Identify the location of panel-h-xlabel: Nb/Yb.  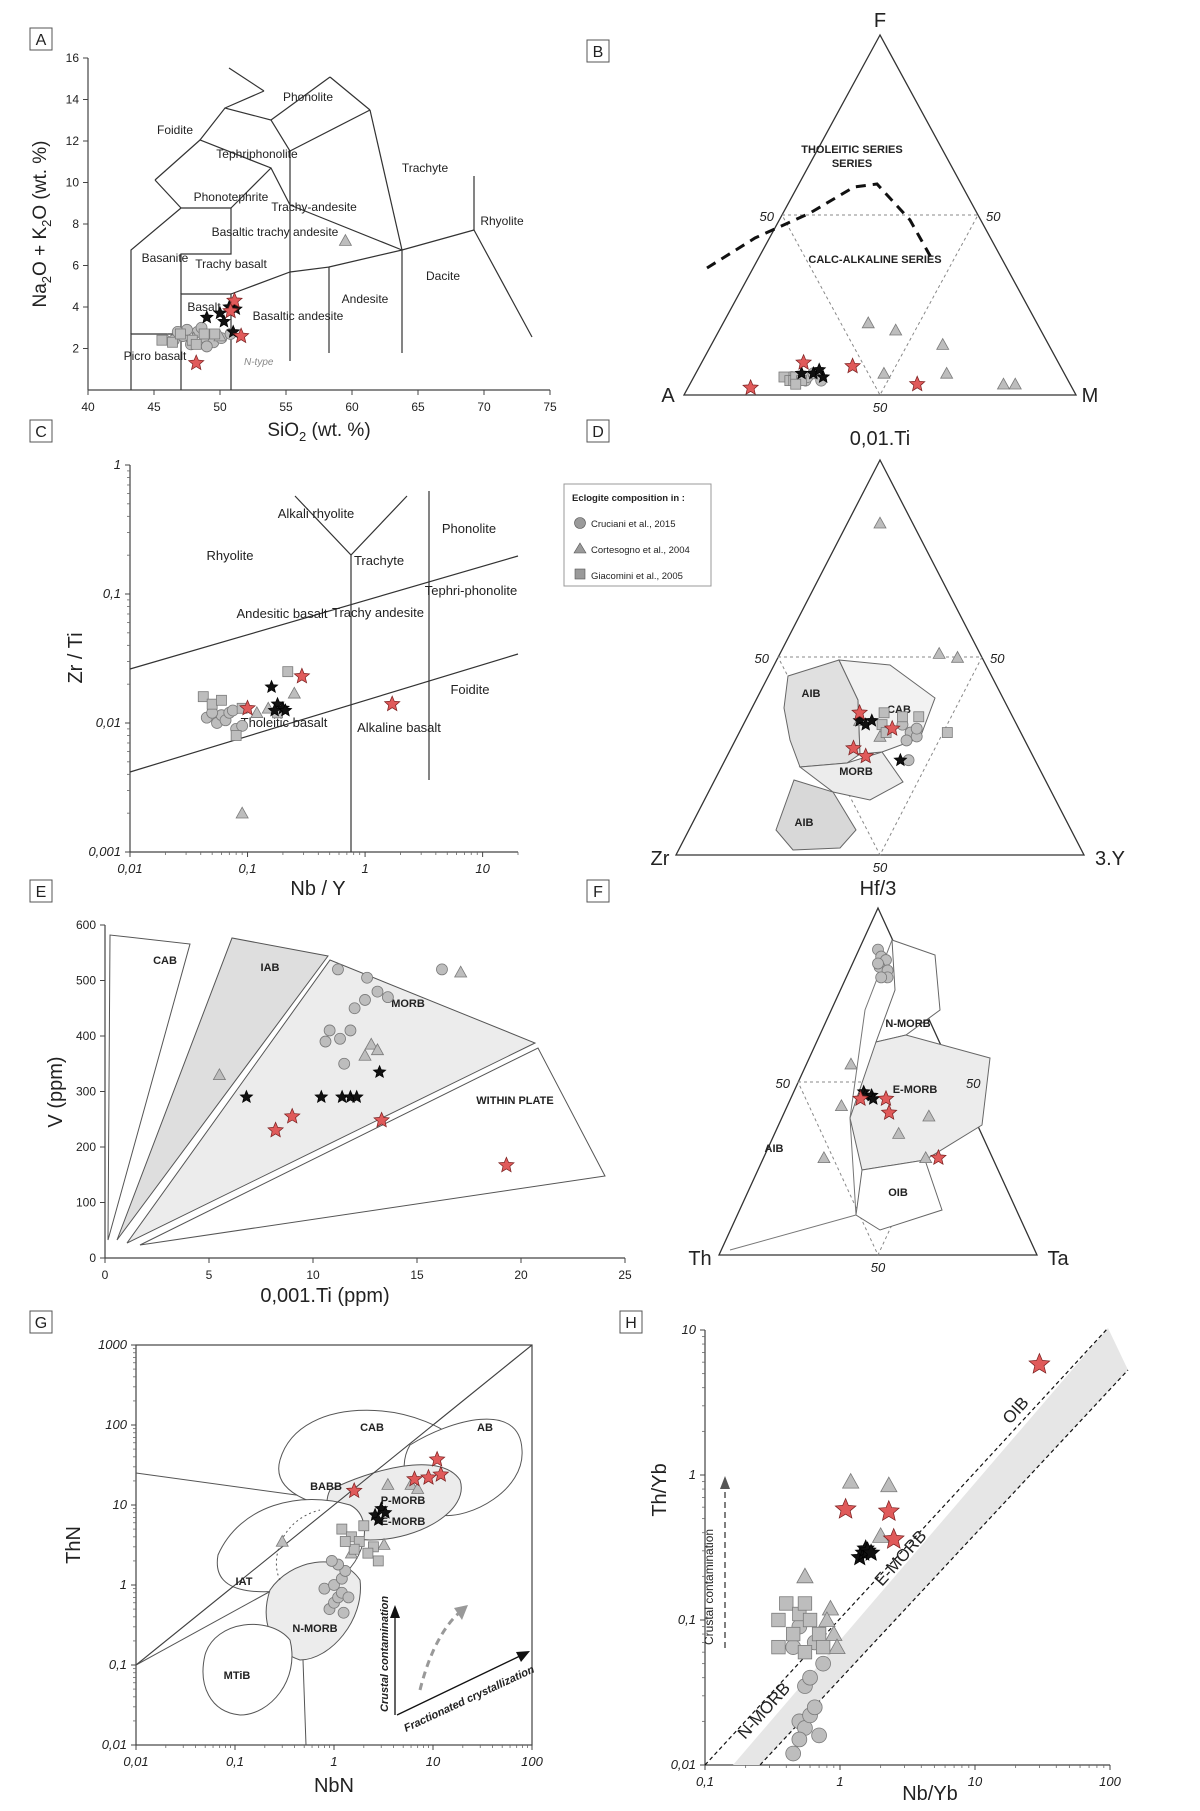
(930, 1794).